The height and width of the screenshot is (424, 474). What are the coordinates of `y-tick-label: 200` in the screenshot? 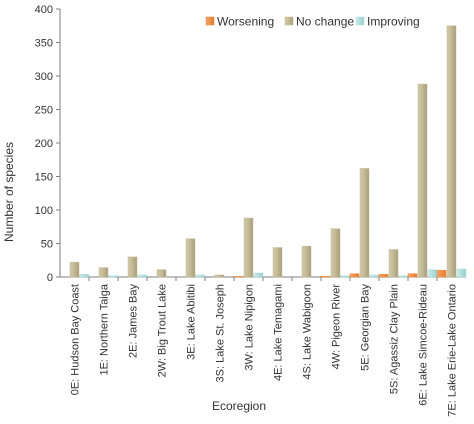 It's located at (44, 144).